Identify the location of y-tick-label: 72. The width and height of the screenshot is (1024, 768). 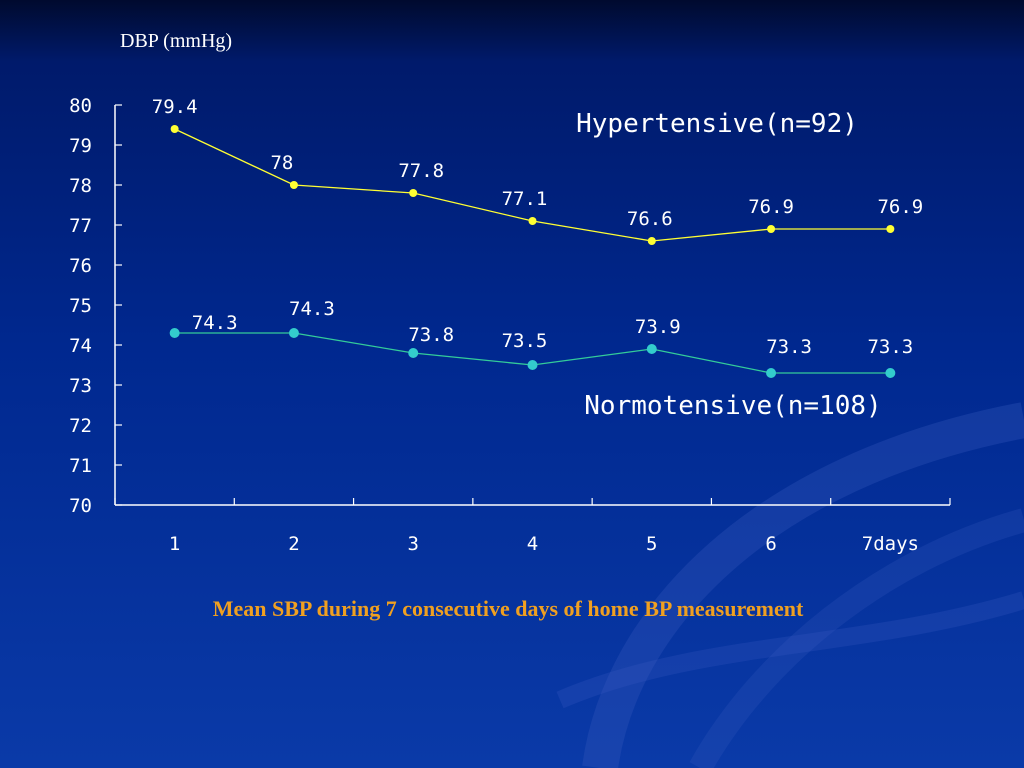
(80, 426).